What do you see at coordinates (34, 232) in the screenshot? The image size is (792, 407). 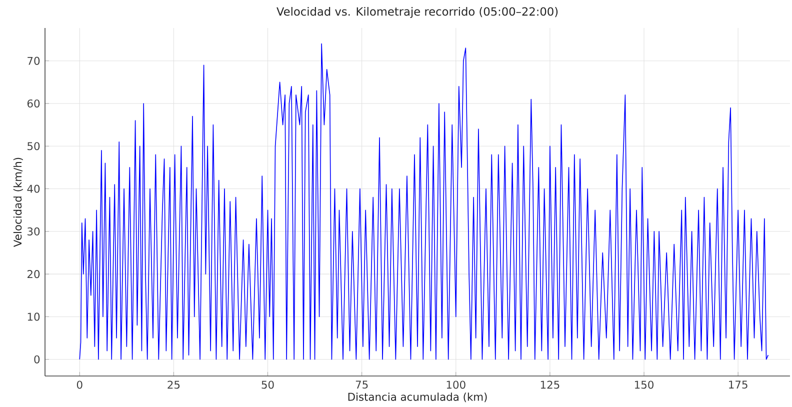 I see `y-tick-label: 30` at bounding box center [34, 232].